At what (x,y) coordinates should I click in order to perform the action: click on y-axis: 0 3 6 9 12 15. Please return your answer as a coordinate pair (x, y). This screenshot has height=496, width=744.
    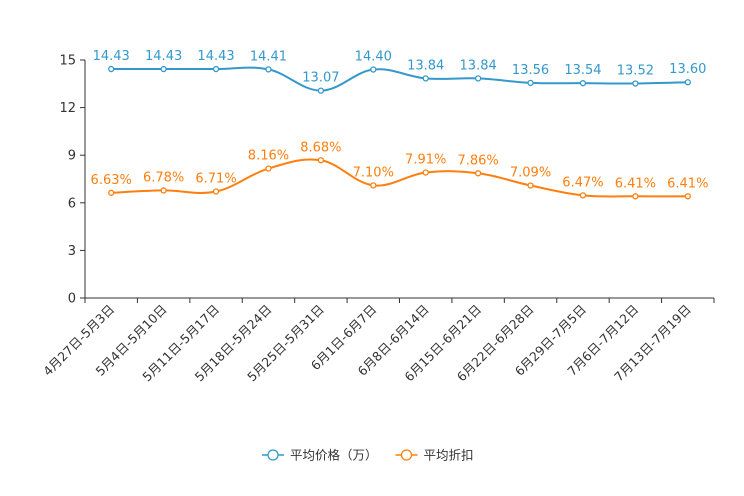
    Looking at the image, I should click on (72, 180).